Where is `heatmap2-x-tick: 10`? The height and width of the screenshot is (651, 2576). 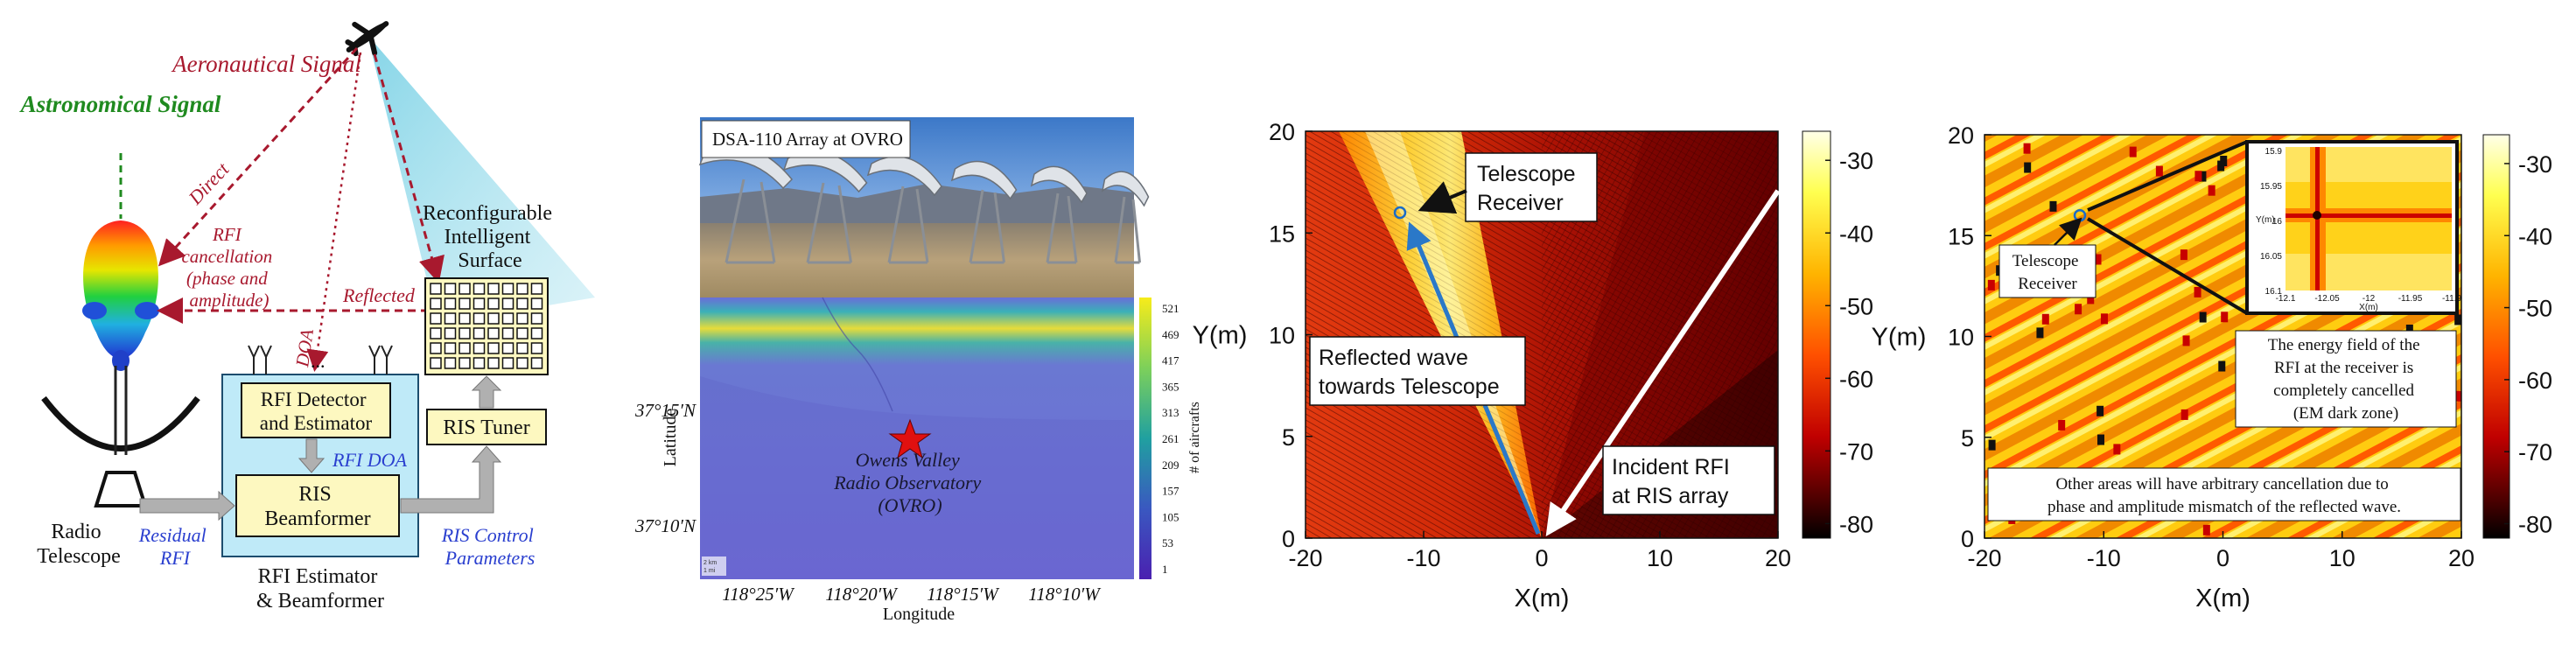
heatmap2-x-tick: 10 is located at coordinates (2342, 558).